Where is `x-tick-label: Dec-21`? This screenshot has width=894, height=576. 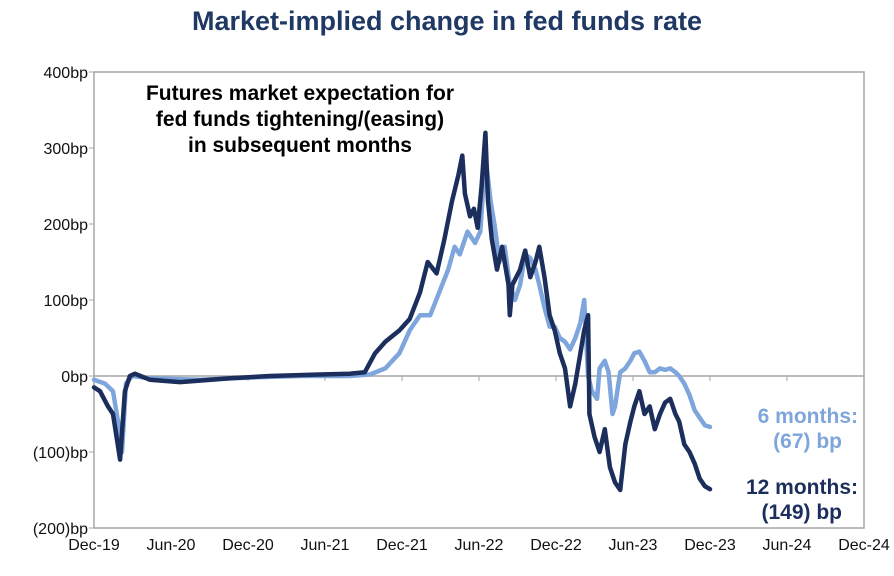
x-tick-label: Dec-21 is located at coordinates (402, 545).